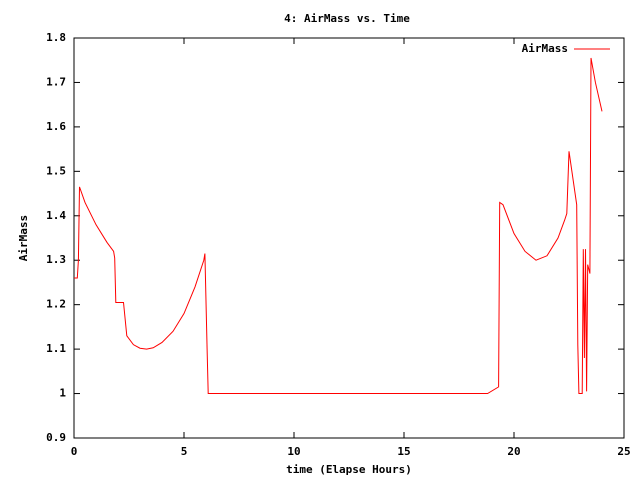 The image size is (640, 480). I want to click on y-tick-label: 1.2, so click(56, 304).